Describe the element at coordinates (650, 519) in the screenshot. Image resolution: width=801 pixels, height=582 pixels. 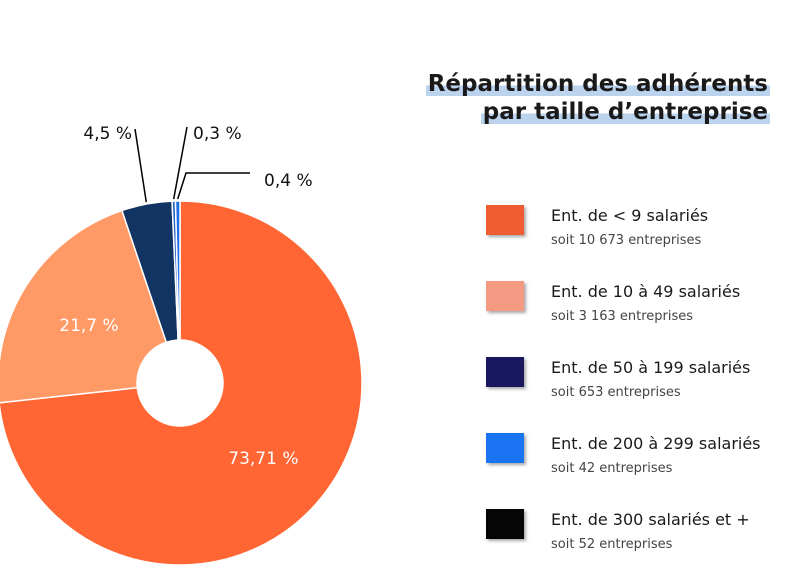
I see `legend-label: Ent. de 300 salariés et +` at that location.